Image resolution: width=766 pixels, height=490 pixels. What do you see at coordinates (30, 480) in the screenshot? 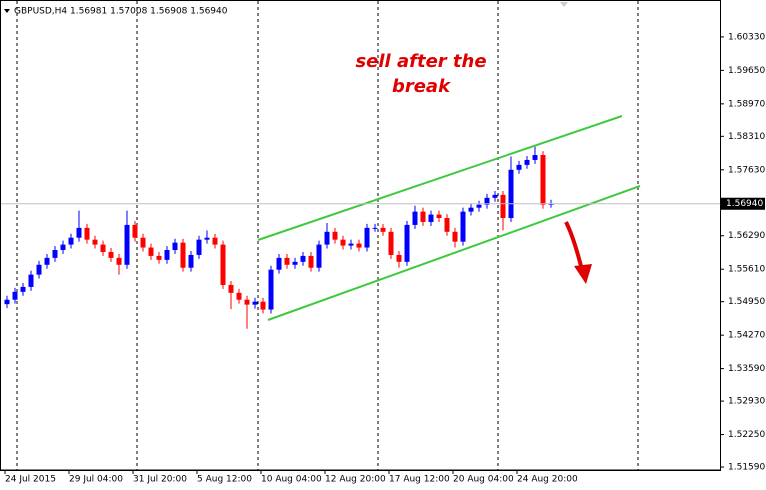
I see `x-tick-label: 24 Jul 2015` at bounding box center [30, 480].